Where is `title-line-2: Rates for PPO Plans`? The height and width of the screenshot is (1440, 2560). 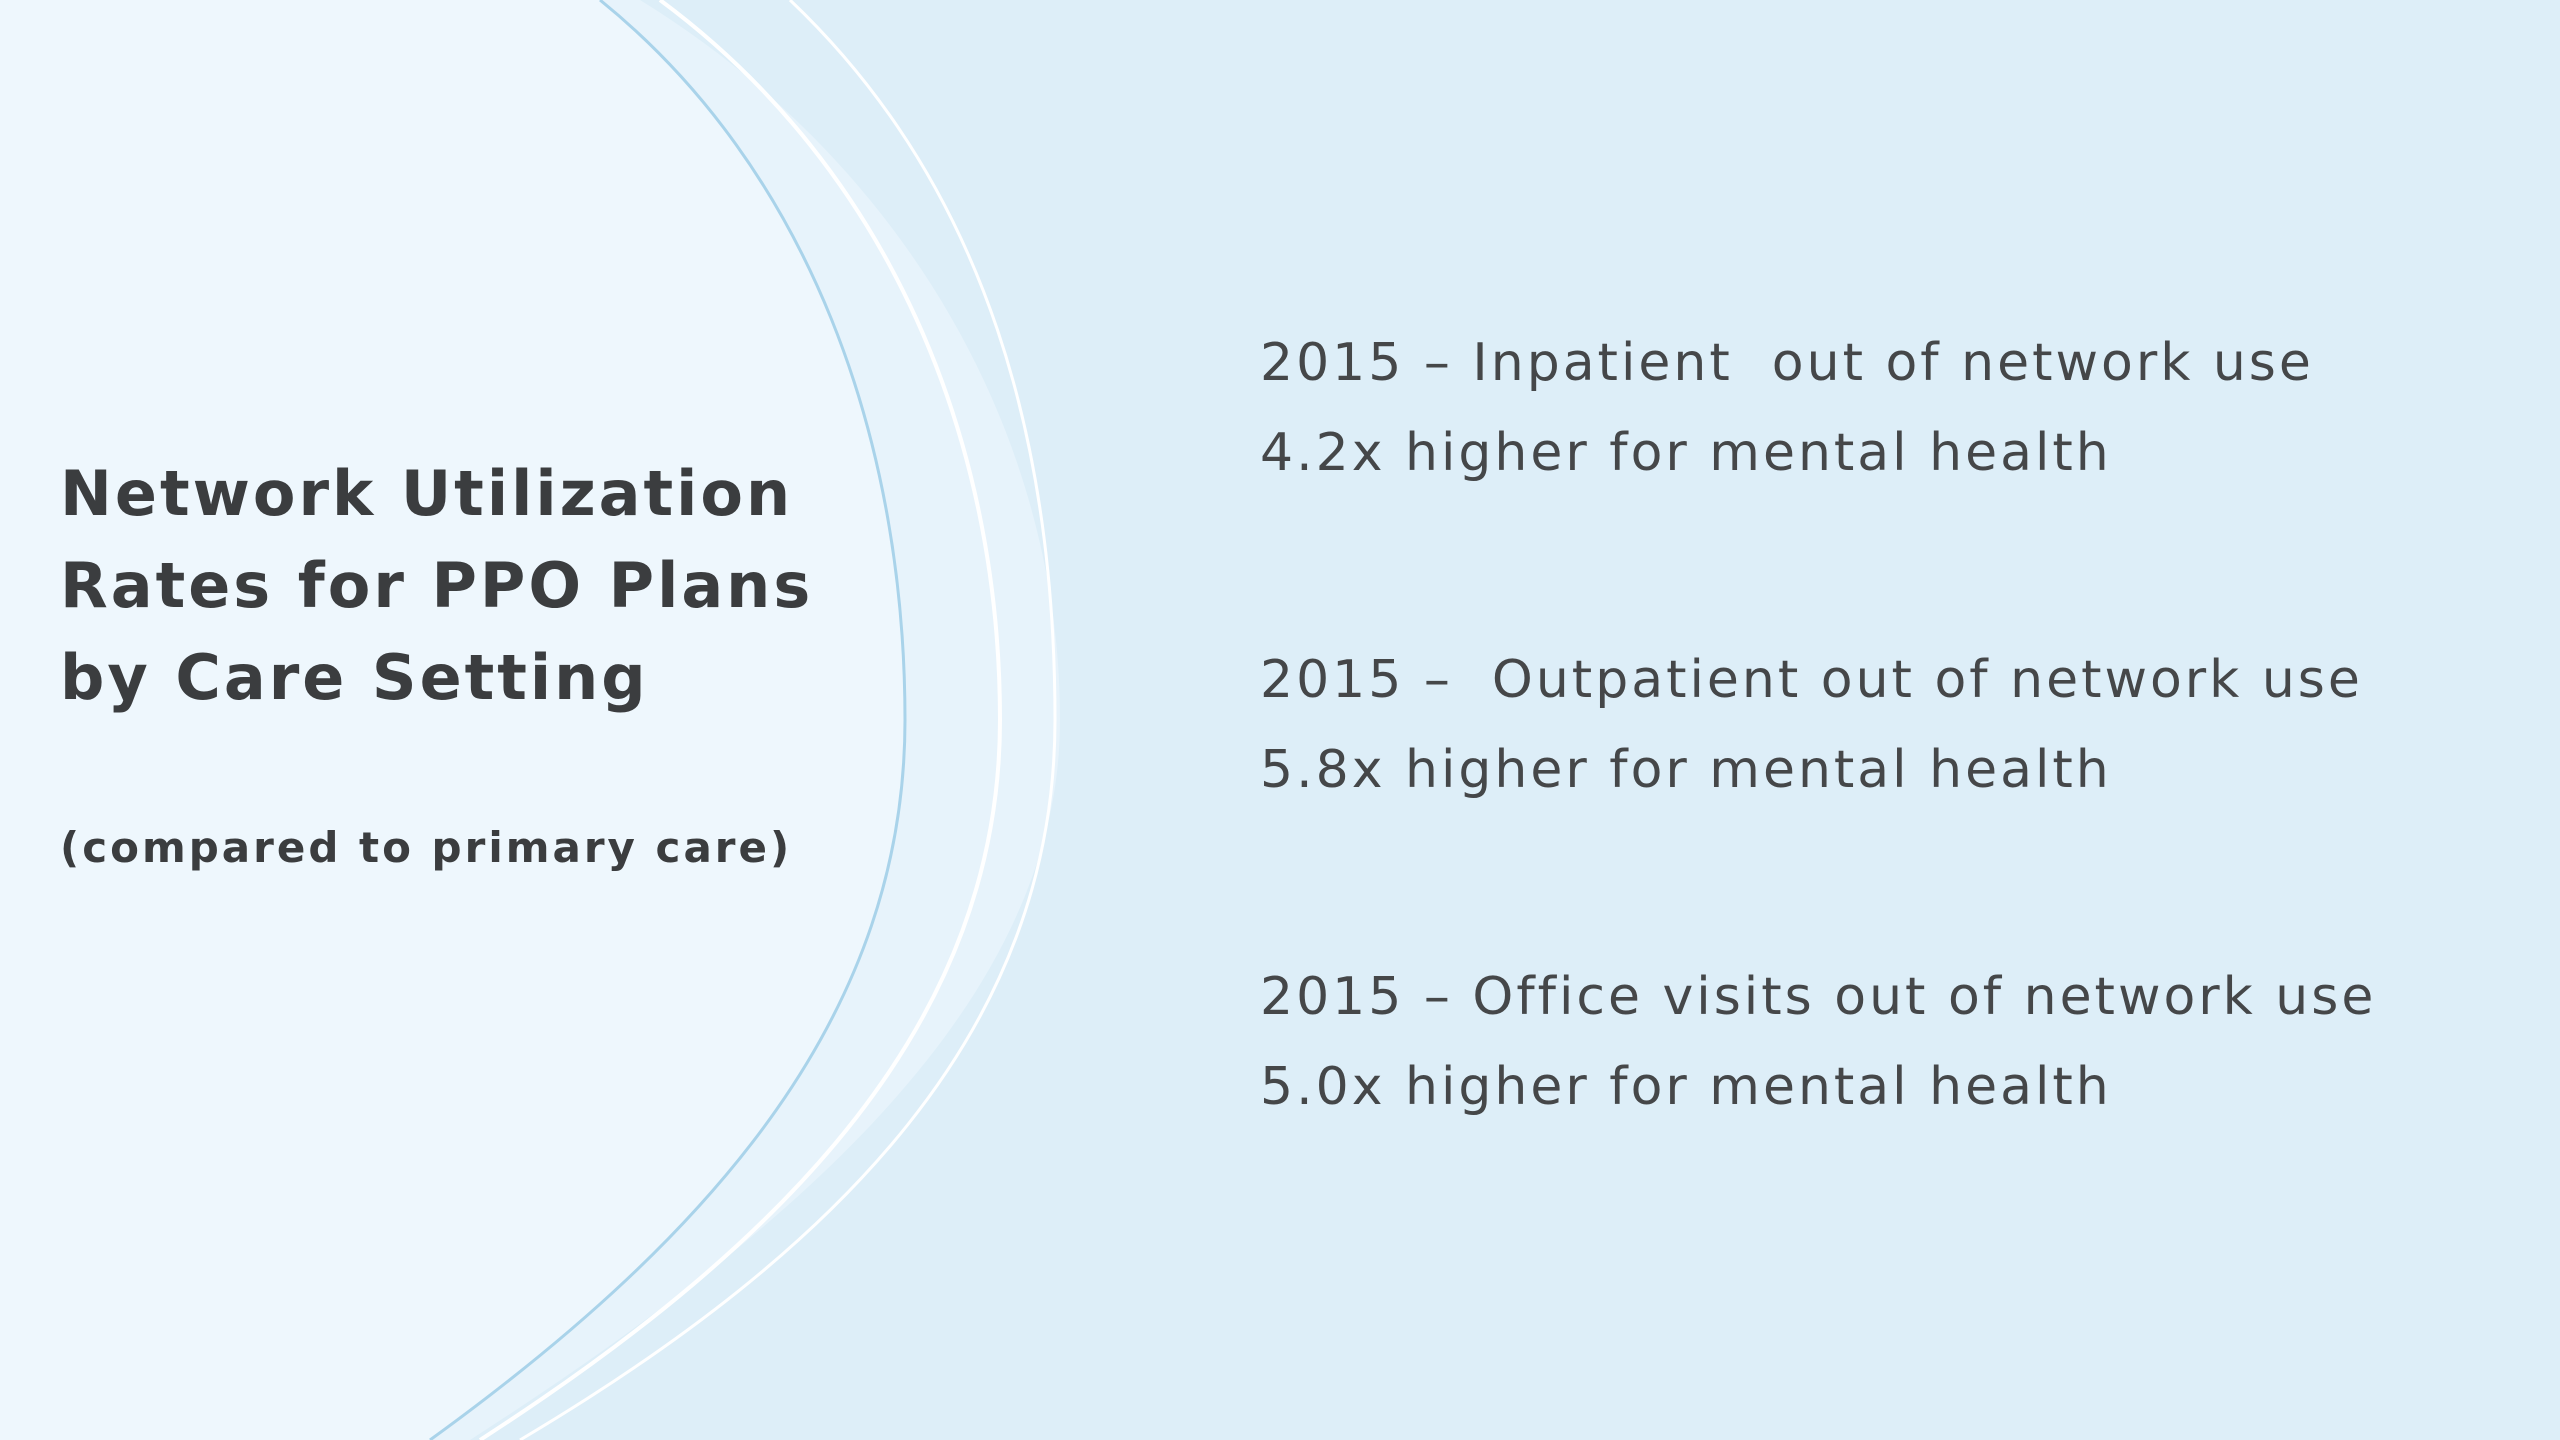
title-line-2: Rates for PPO Plans is located at coordinates (437, 585).